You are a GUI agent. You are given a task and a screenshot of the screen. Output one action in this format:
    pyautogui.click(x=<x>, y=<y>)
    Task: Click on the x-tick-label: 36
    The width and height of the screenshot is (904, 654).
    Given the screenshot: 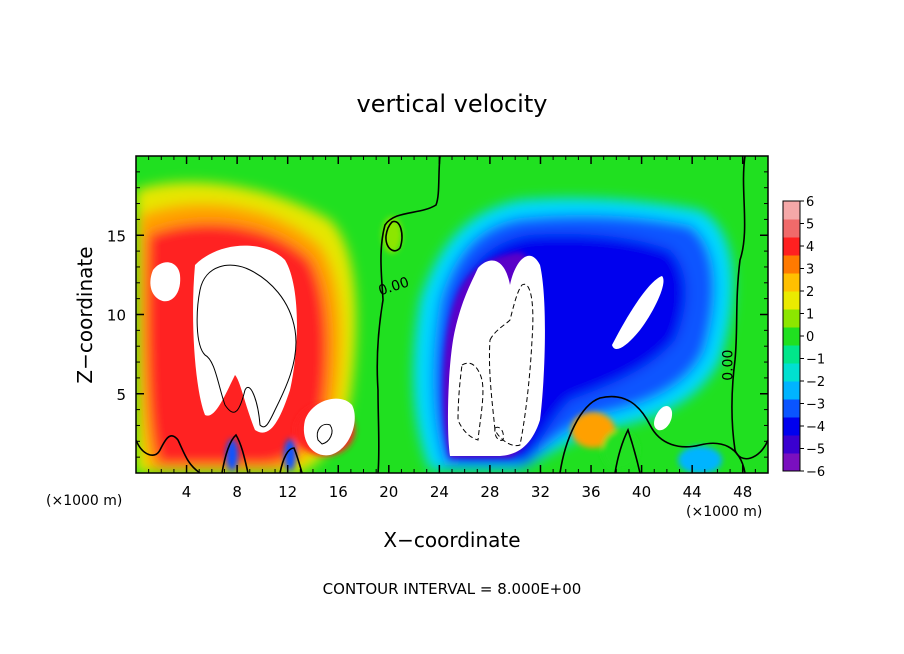 What is the action you would take?
    pyautogui.click(x=590, y=492)
    